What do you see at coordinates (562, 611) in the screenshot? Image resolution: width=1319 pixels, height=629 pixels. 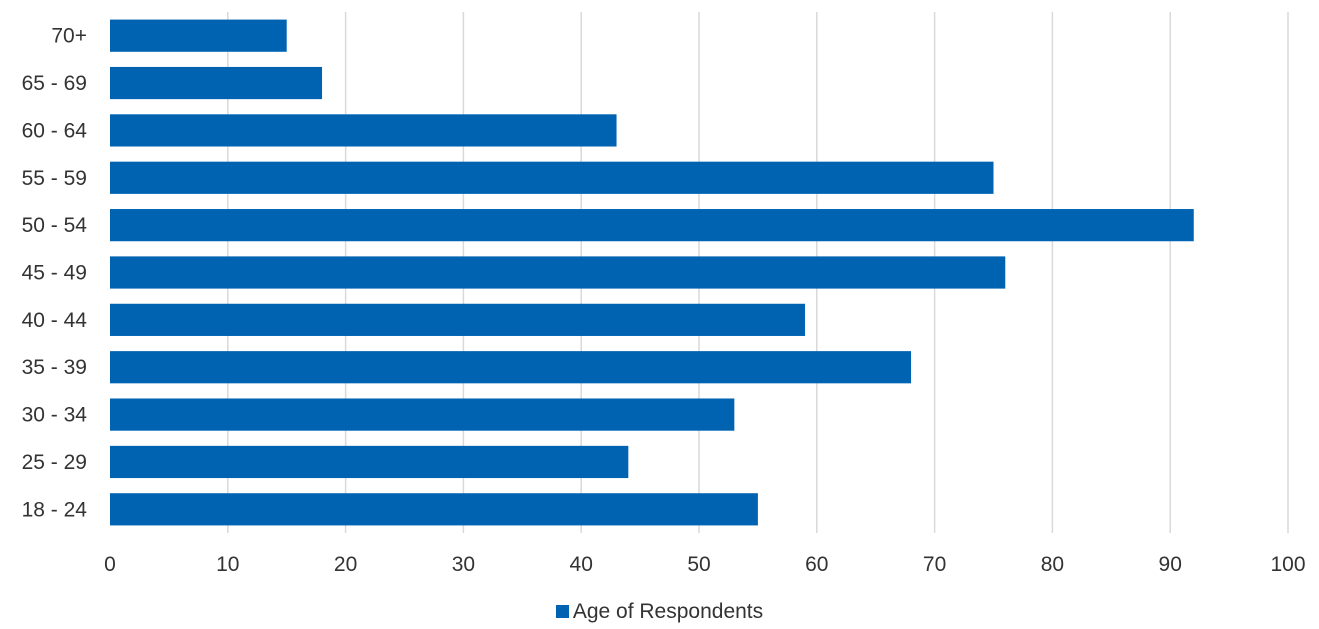 I see `legend-swatch` at bounding box center [562, 611].